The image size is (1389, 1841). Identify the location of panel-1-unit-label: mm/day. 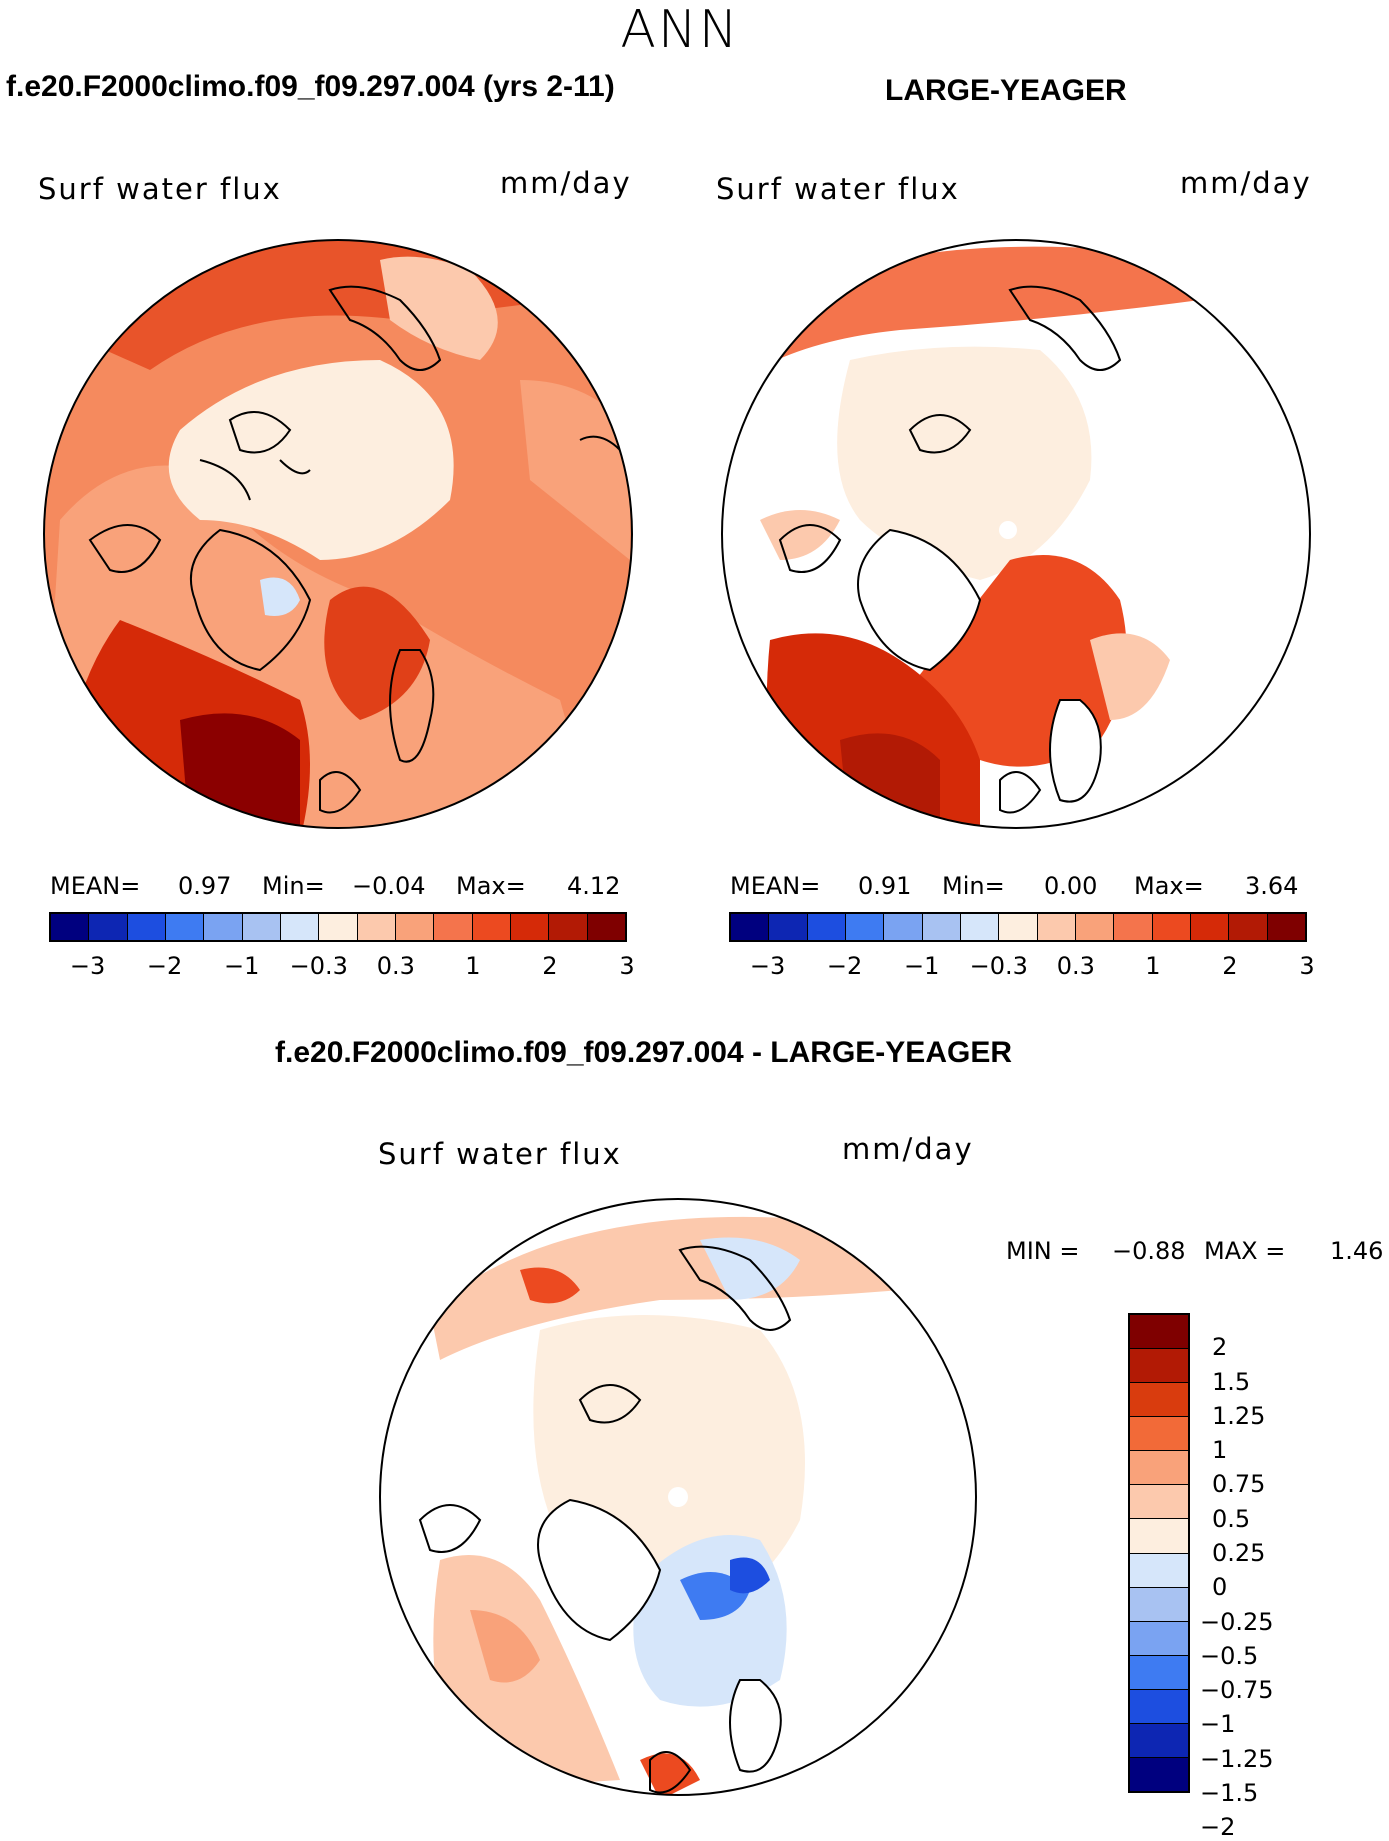
(566, 183).